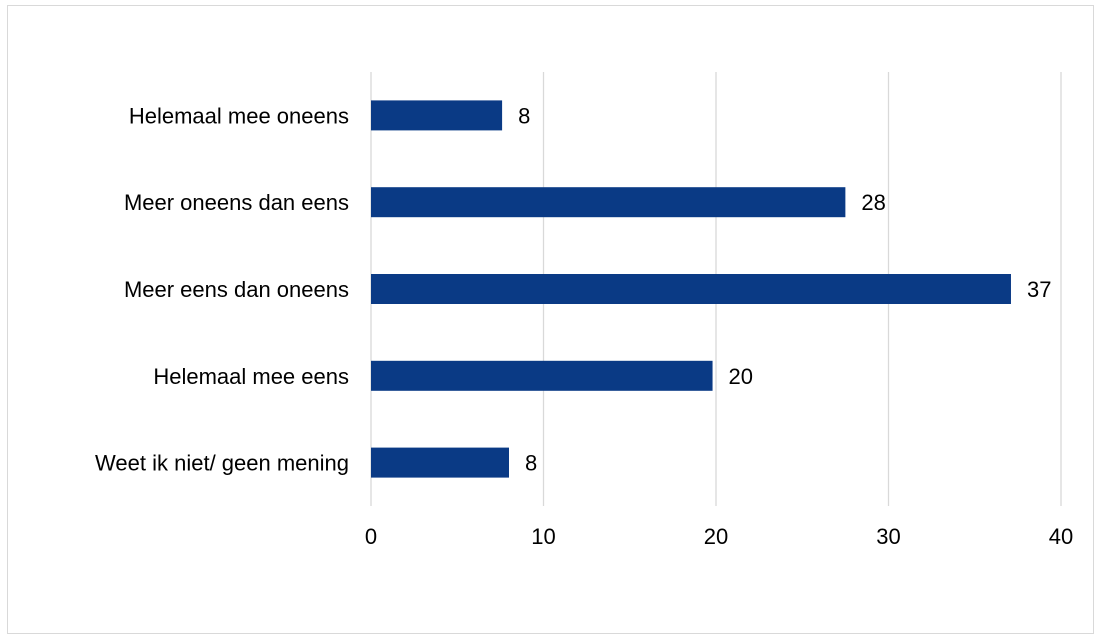 Image resolution: width=1102 pixels, height=641 pixels. I want to click on category-label: Weet ik niet/ geen mening, so click(222, 463).